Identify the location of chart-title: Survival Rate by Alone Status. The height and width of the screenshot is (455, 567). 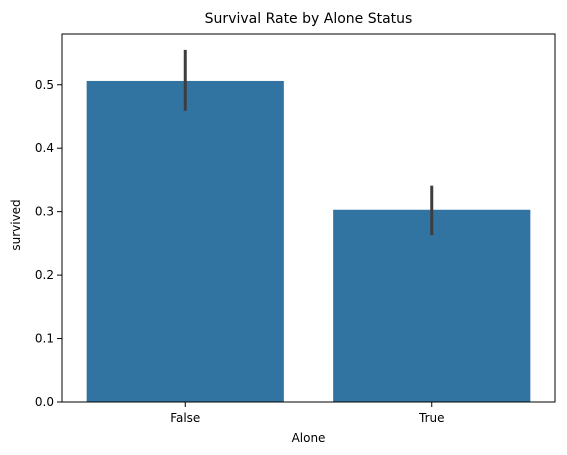
(309, 19).